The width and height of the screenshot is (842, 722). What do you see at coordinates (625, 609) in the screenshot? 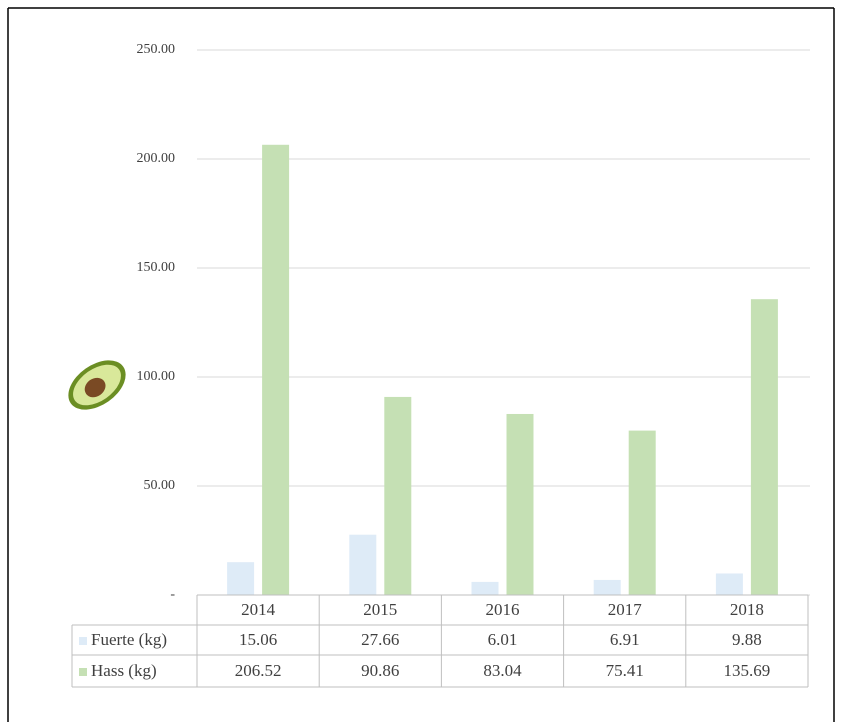
I see `x-tick-label: 2017` at bounding box center [625, 609].